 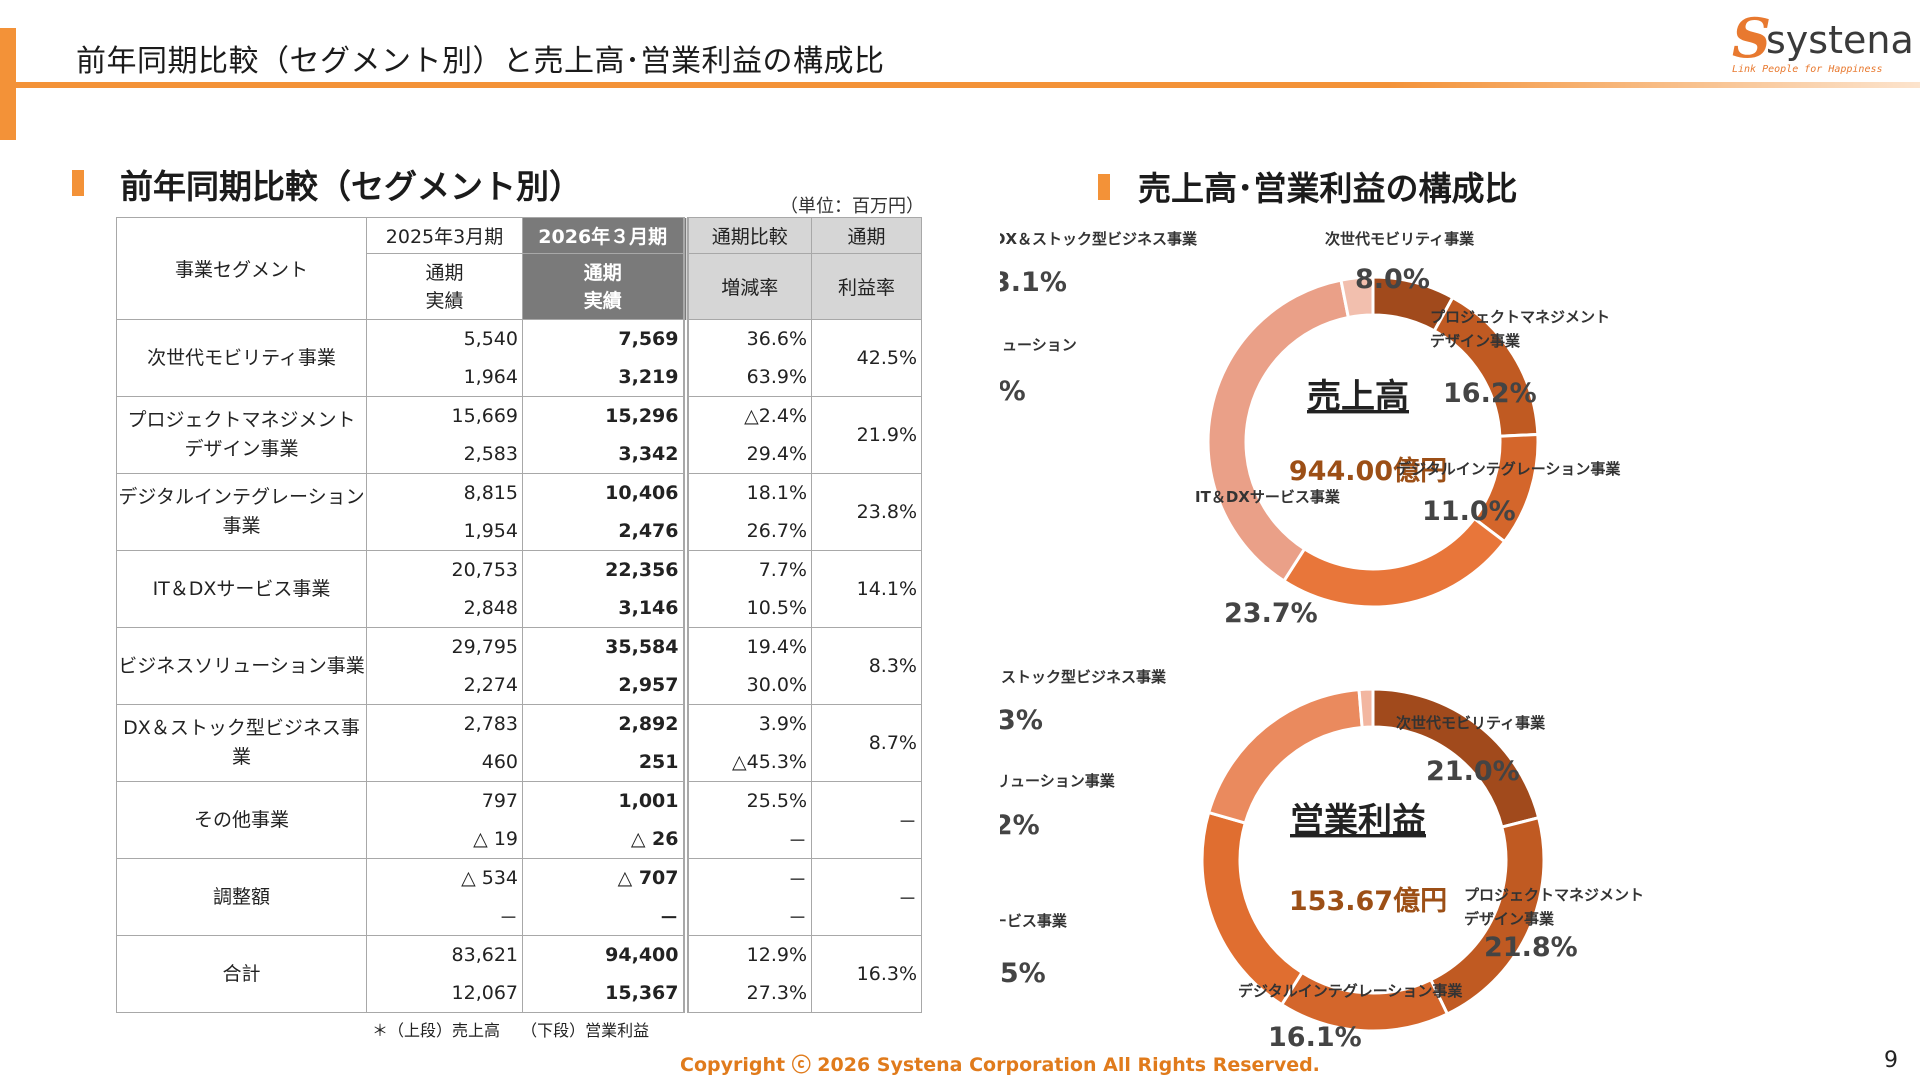 I want to click on operating-margin: 42.5%, so click(x=866, y=358).